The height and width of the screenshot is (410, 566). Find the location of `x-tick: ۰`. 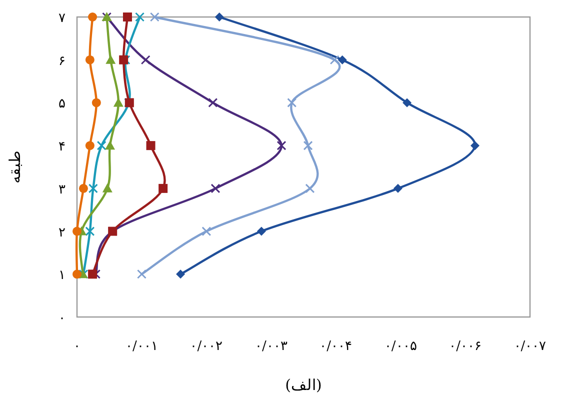

x-tick: ۰ is located at coordinates (77, 346).